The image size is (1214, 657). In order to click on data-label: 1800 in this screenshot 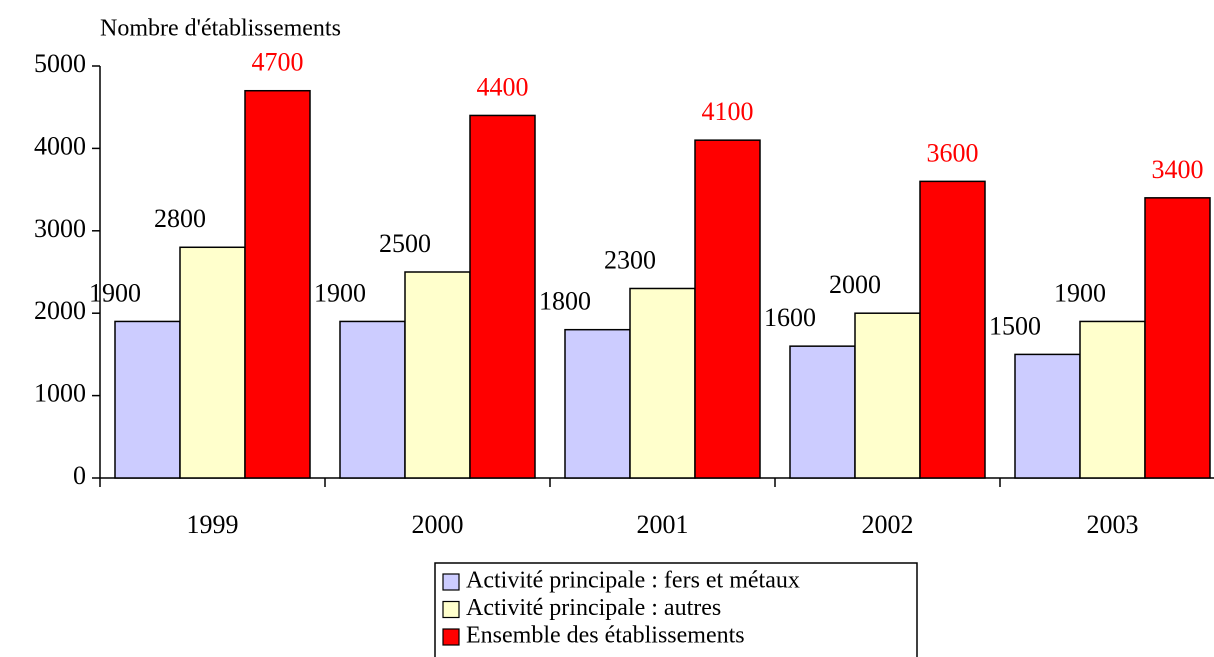, I will do `click(565, 301)`.